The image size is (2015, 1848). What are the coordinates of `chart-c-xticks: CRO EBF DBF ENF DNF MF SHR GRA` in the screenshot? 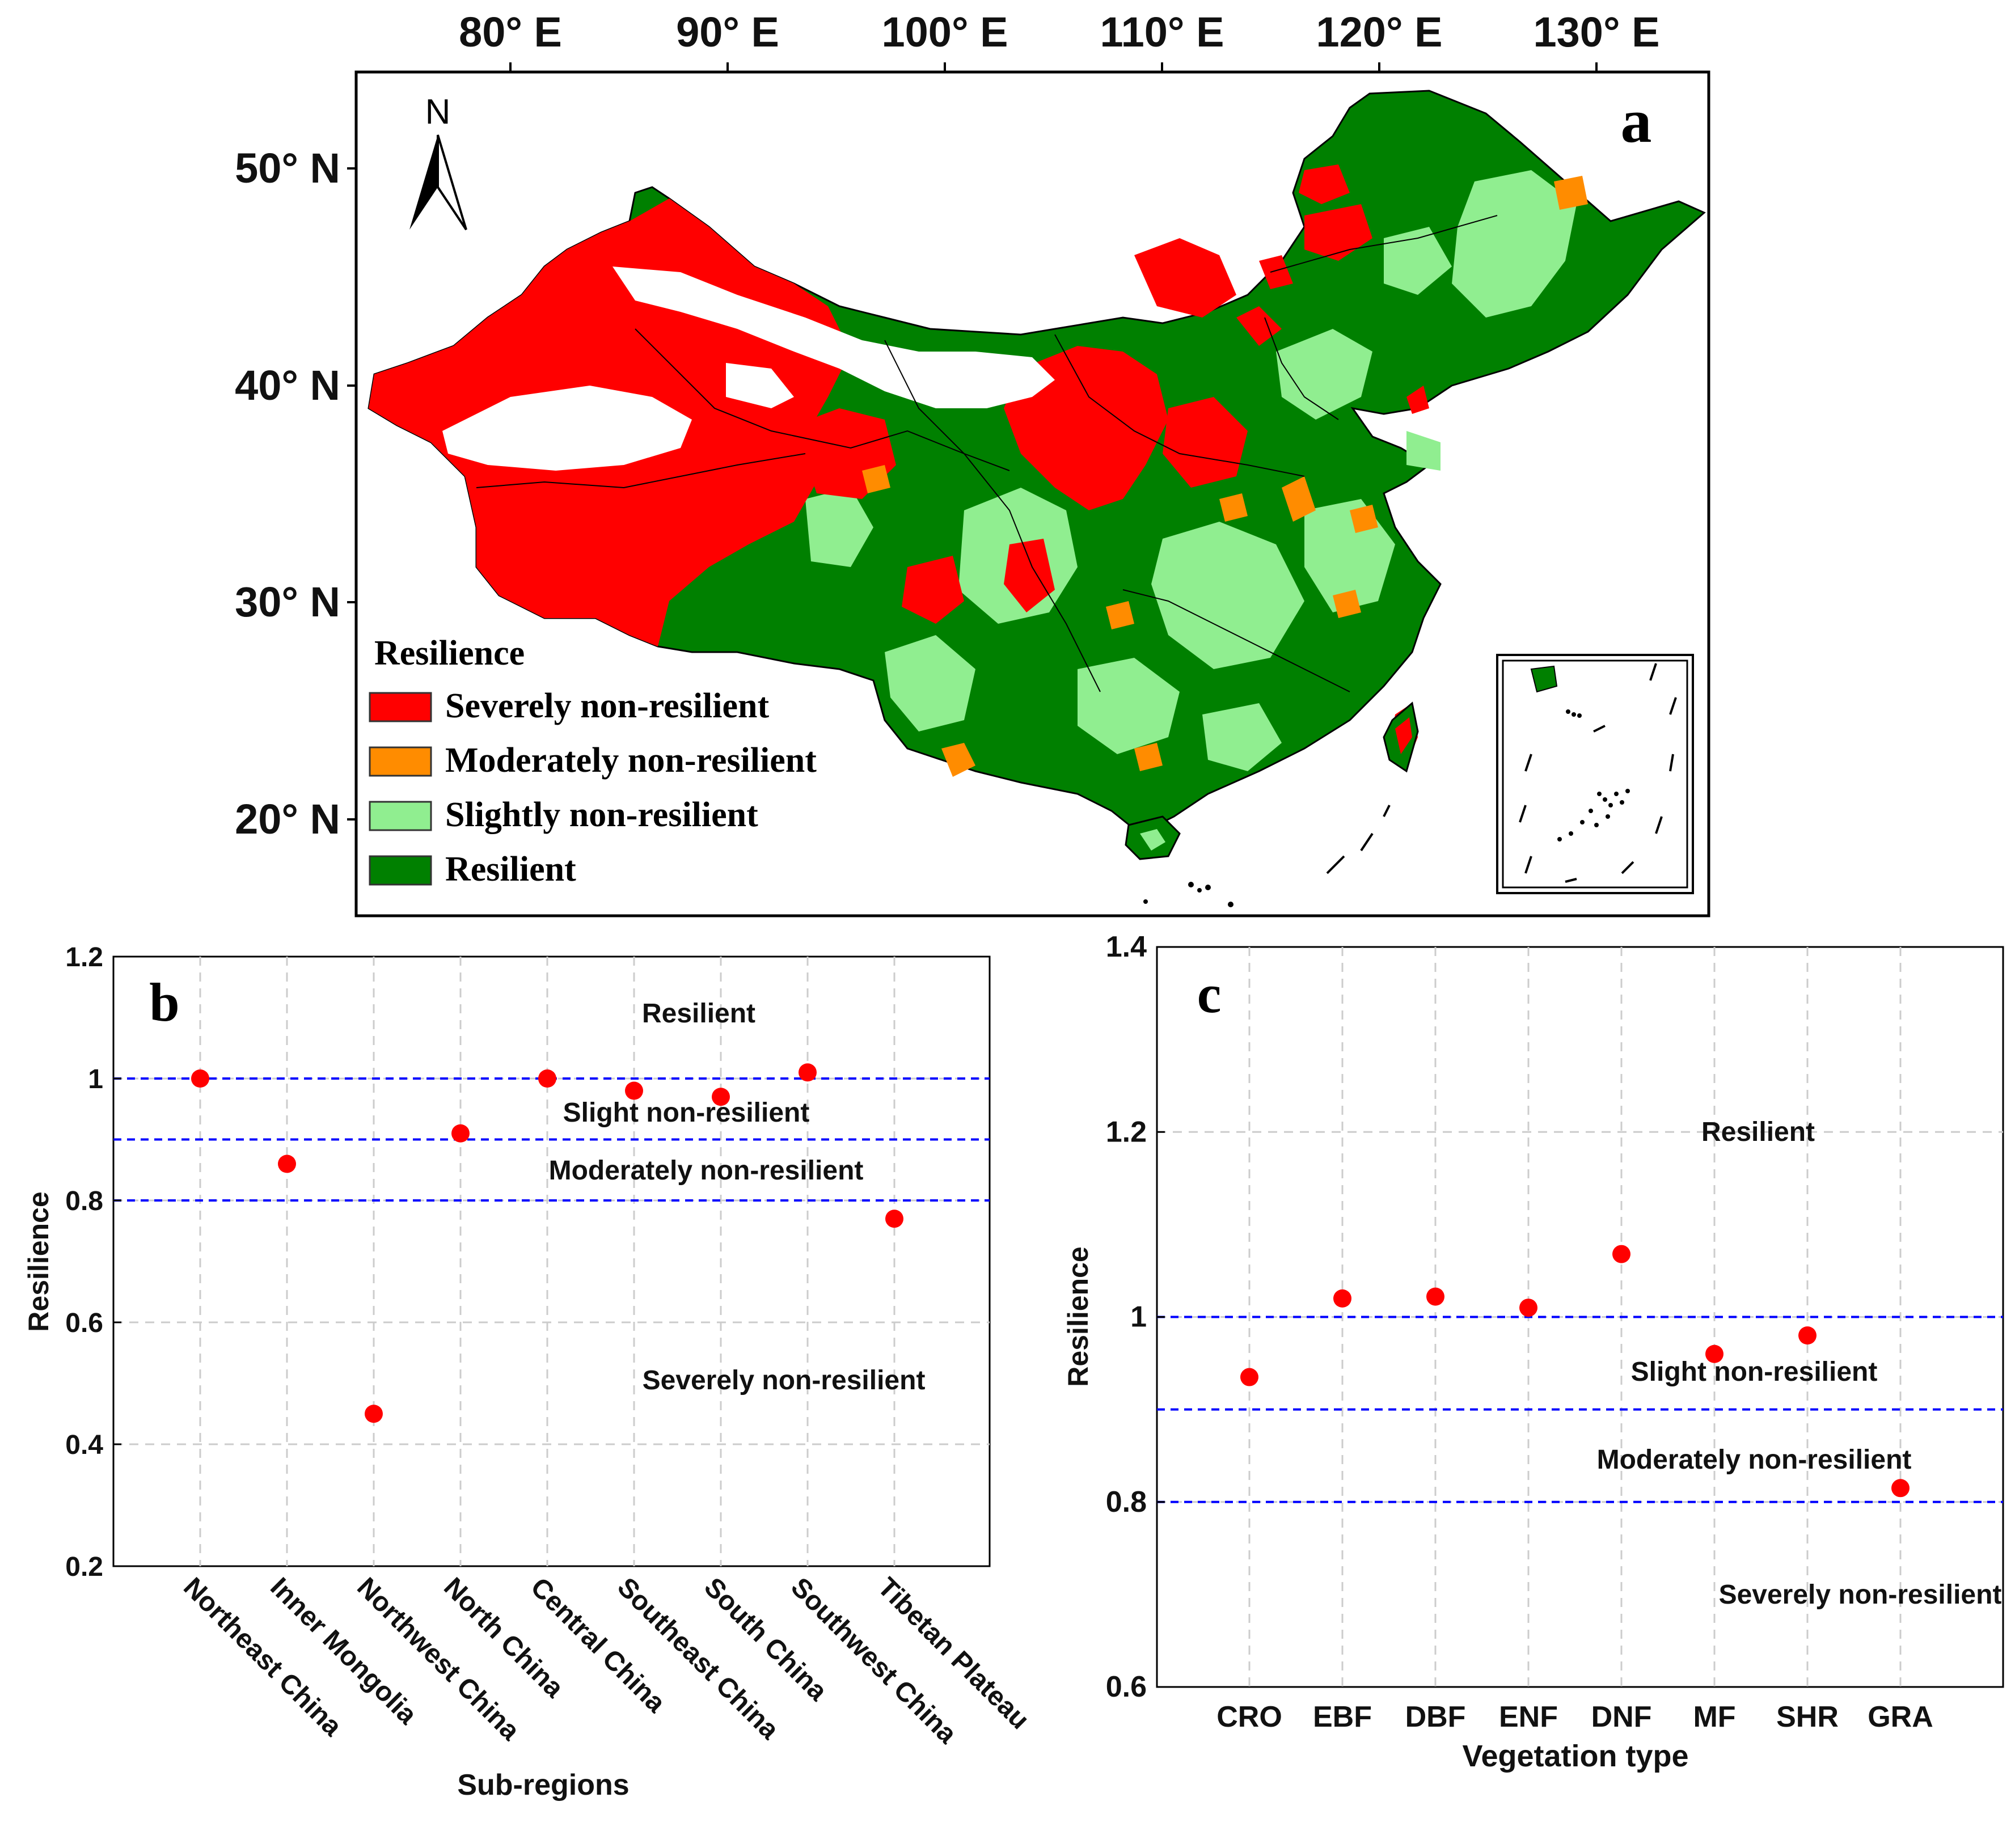 It's located at (1574, 1717).